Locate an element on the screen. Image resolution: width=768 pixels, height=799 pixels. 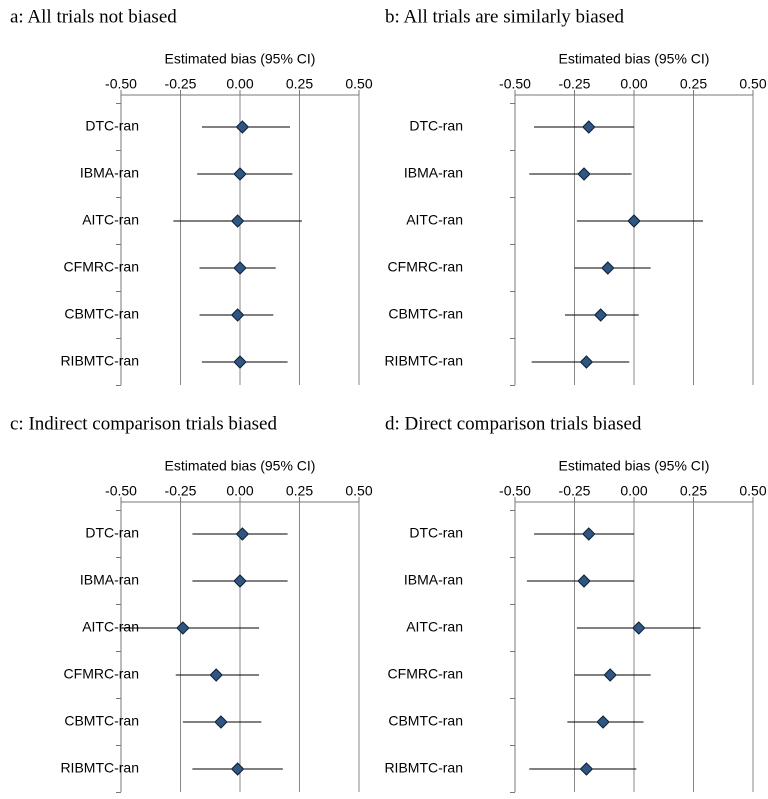
panel-title: b: All trials are similarly biased is located at coordinates (505, 16).